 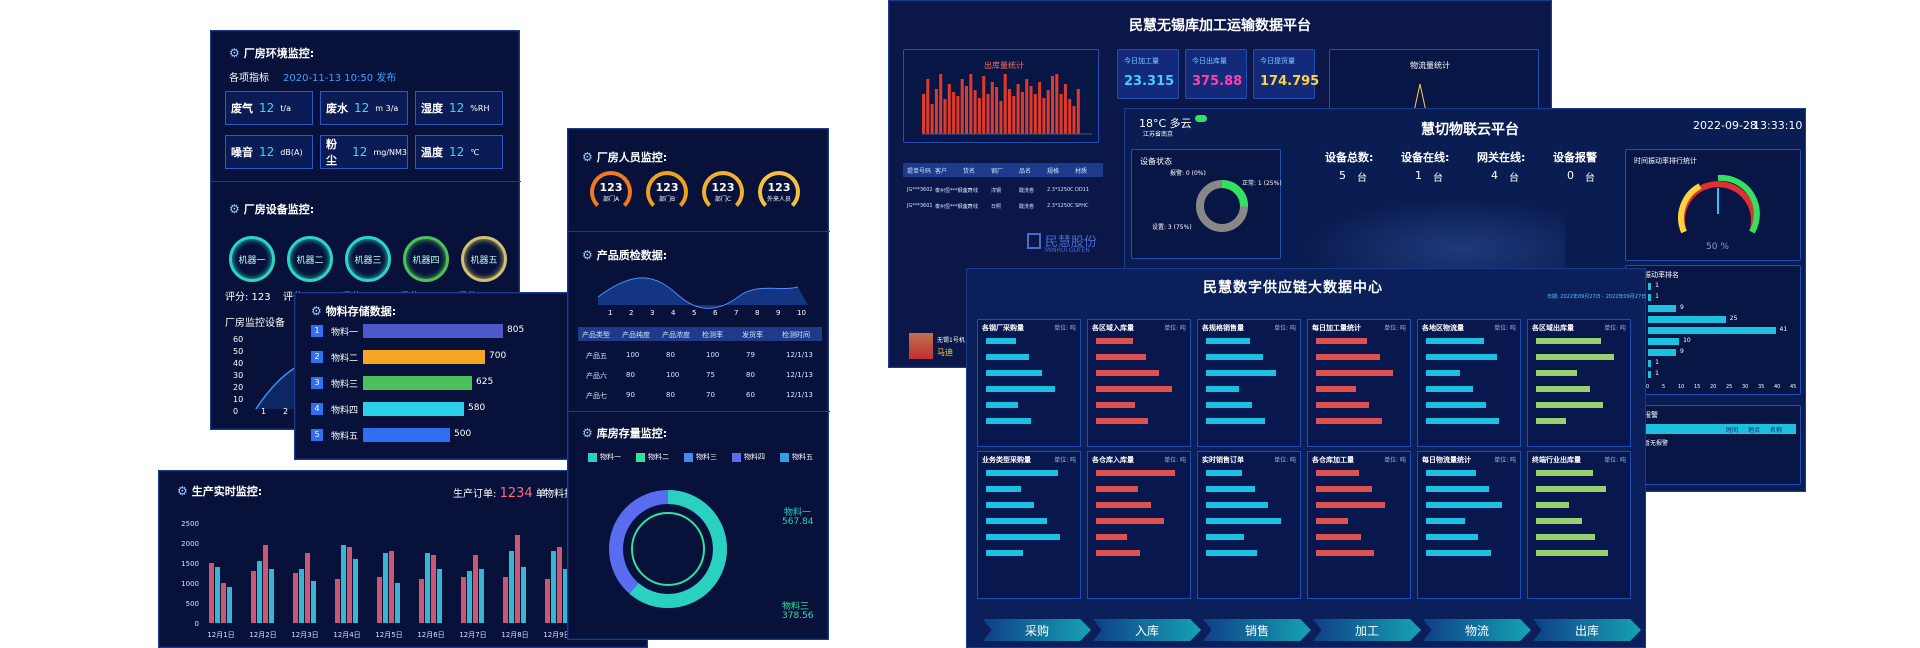 I want to click on kpi-label: 今日加工量, so click(x=1141, y=61).